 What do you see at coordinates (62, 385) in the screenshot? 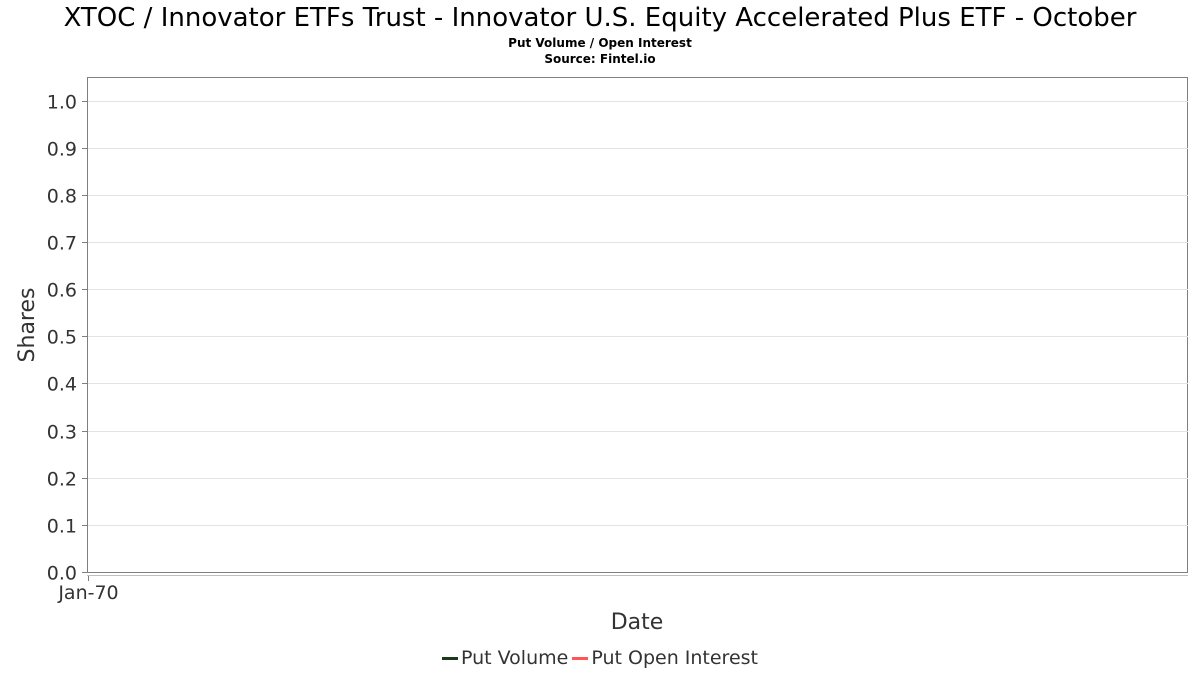
I see `y-tick-label: 0.4` at bounding box center [62, 385].